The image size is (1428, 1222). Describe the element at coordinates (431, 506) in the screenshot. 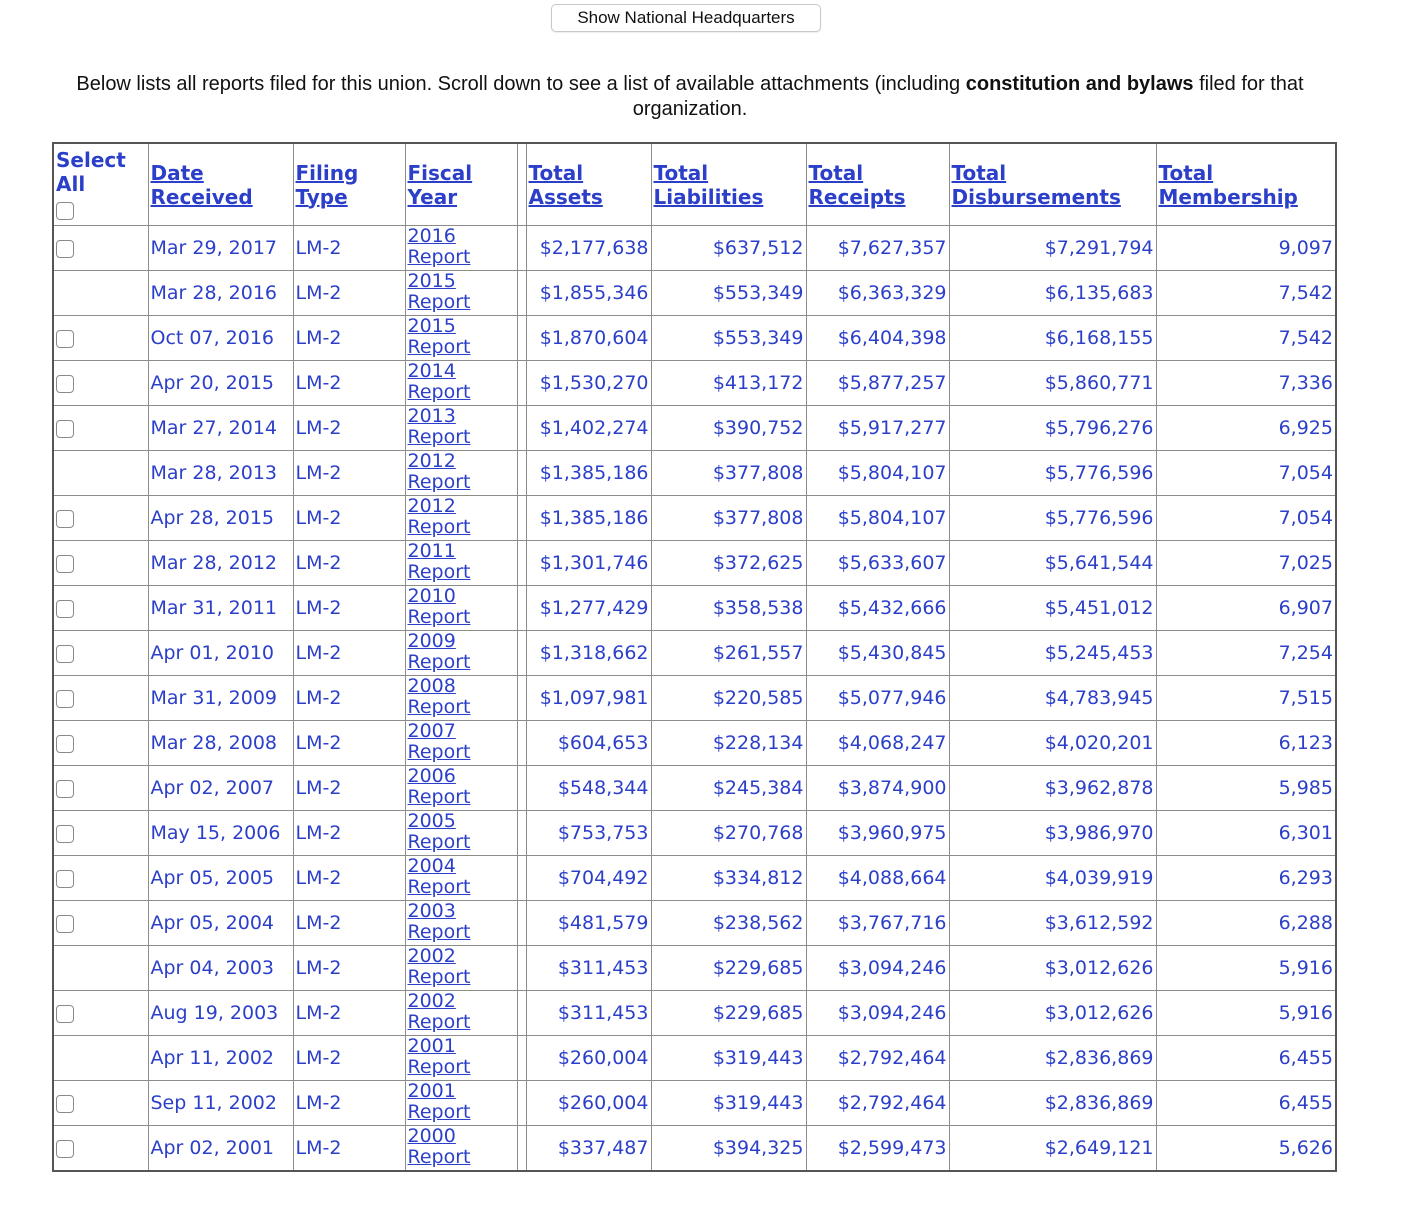

I see `report-year: 2012` at that location.